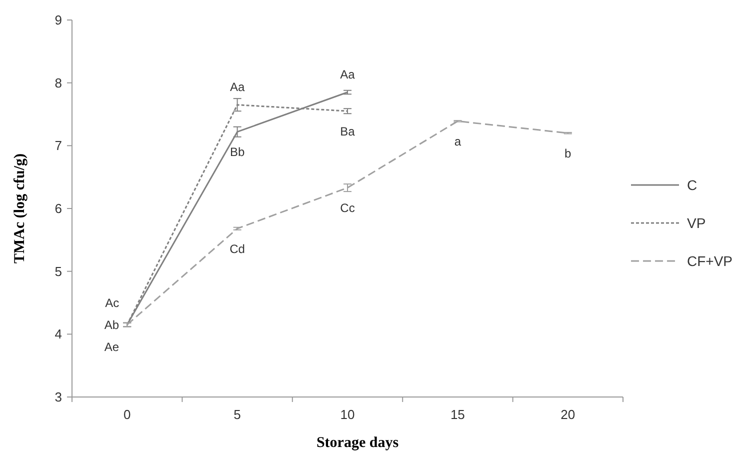 This screenshot has height=451, width=735. What do you see at coordinates (692, 184) in the screenshot?
I see `legend-label: C` at bounding box center [692, 184].